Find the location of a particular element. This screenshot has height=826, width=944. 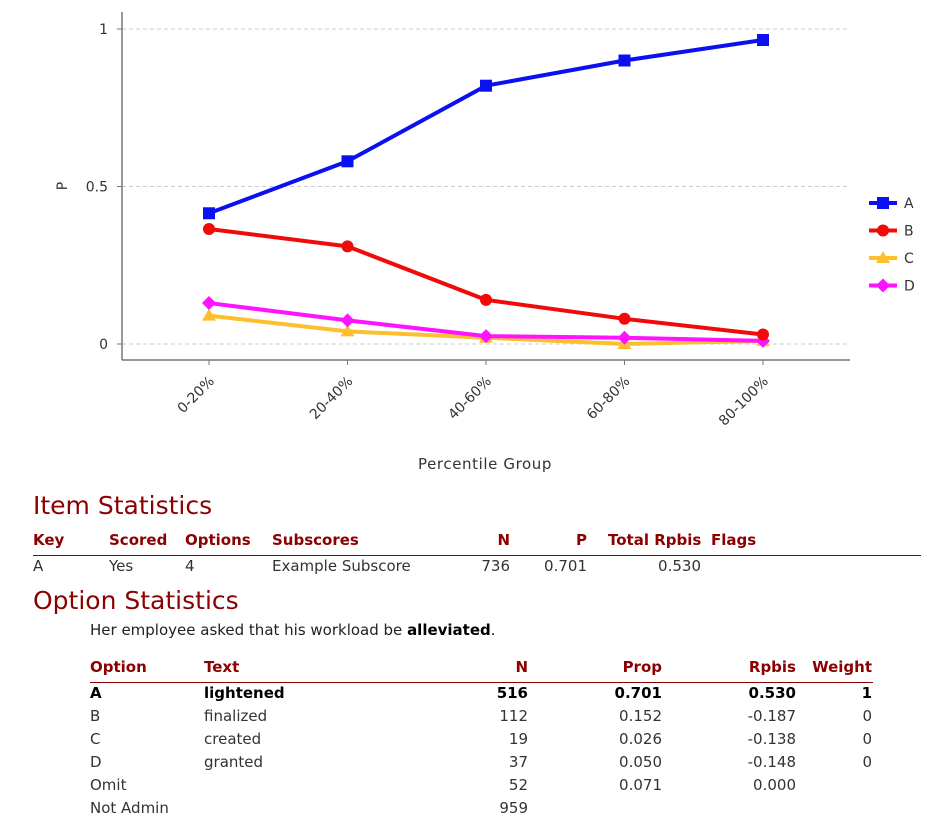

col-header-option: Option is located at coordinates (118, 667).